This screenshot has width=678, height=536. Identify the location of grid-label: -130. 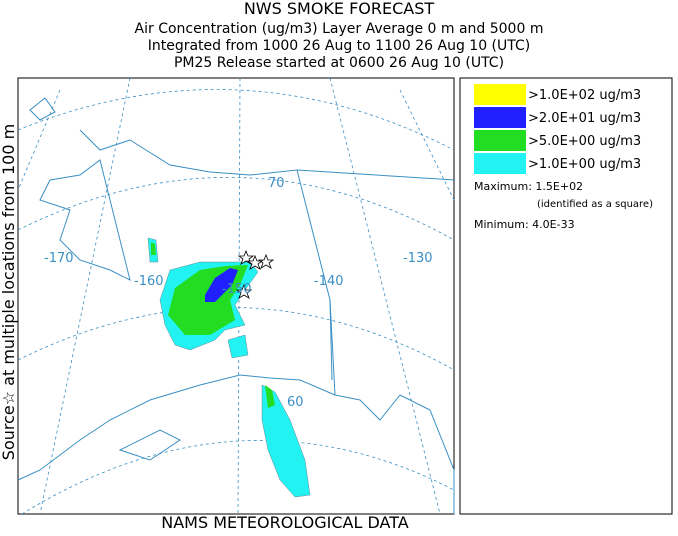
(418, 258).